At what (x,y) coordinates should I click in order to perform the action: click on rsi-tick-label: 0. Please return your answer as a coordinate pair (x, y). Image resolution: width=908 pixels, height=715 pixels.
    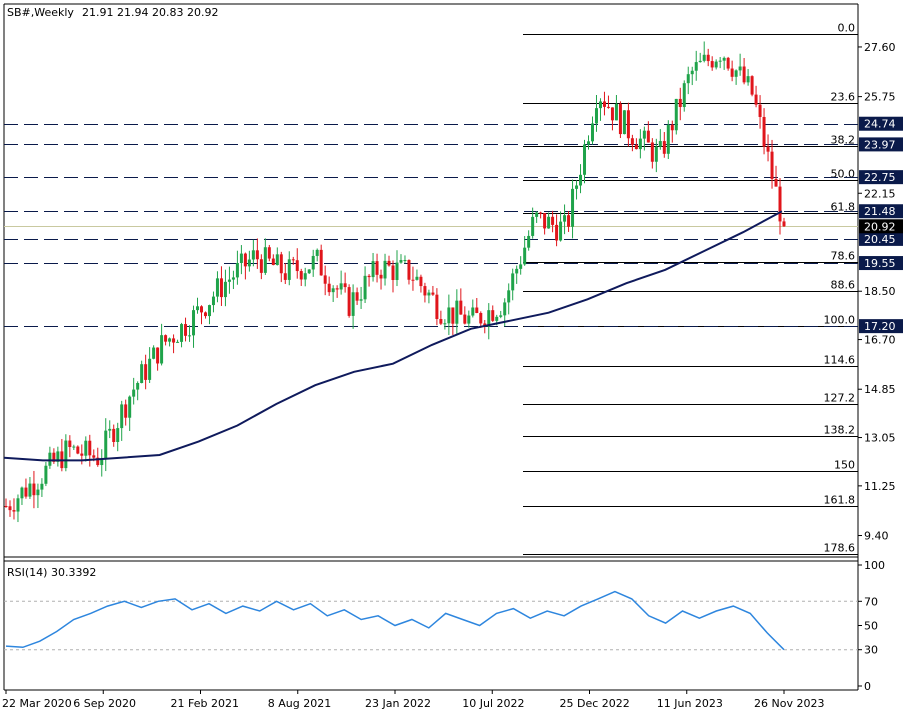
    Looking at the image, I should click on (867, 686).